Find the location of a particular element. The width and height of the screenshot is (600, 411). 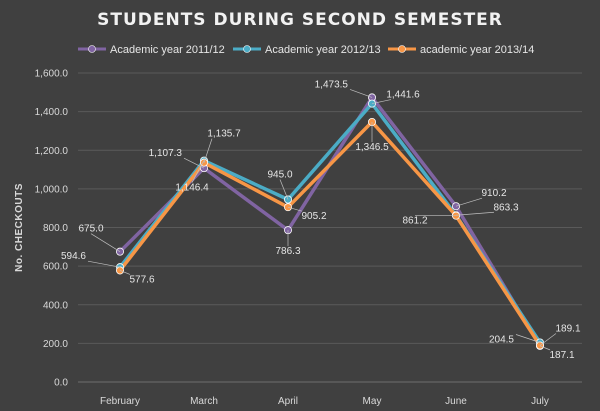

data-label: 1,346.5 is located at coordinates (372, 147).